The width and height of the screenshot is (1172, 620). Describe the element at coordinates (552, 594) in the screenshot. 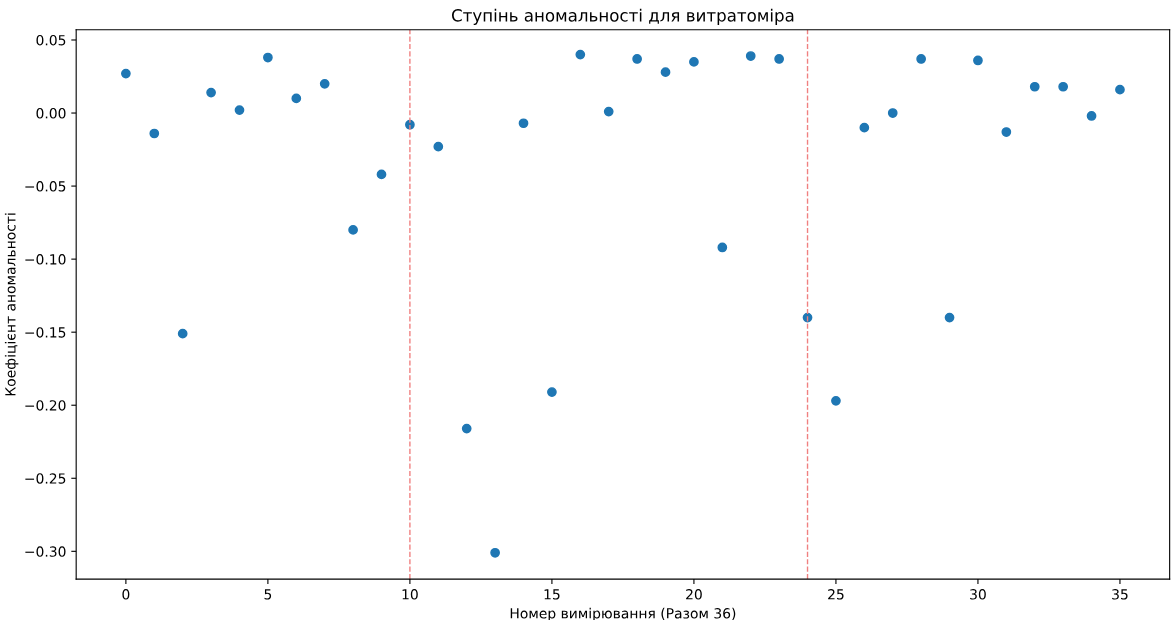

I see `x-tick-label: 15` at that location.